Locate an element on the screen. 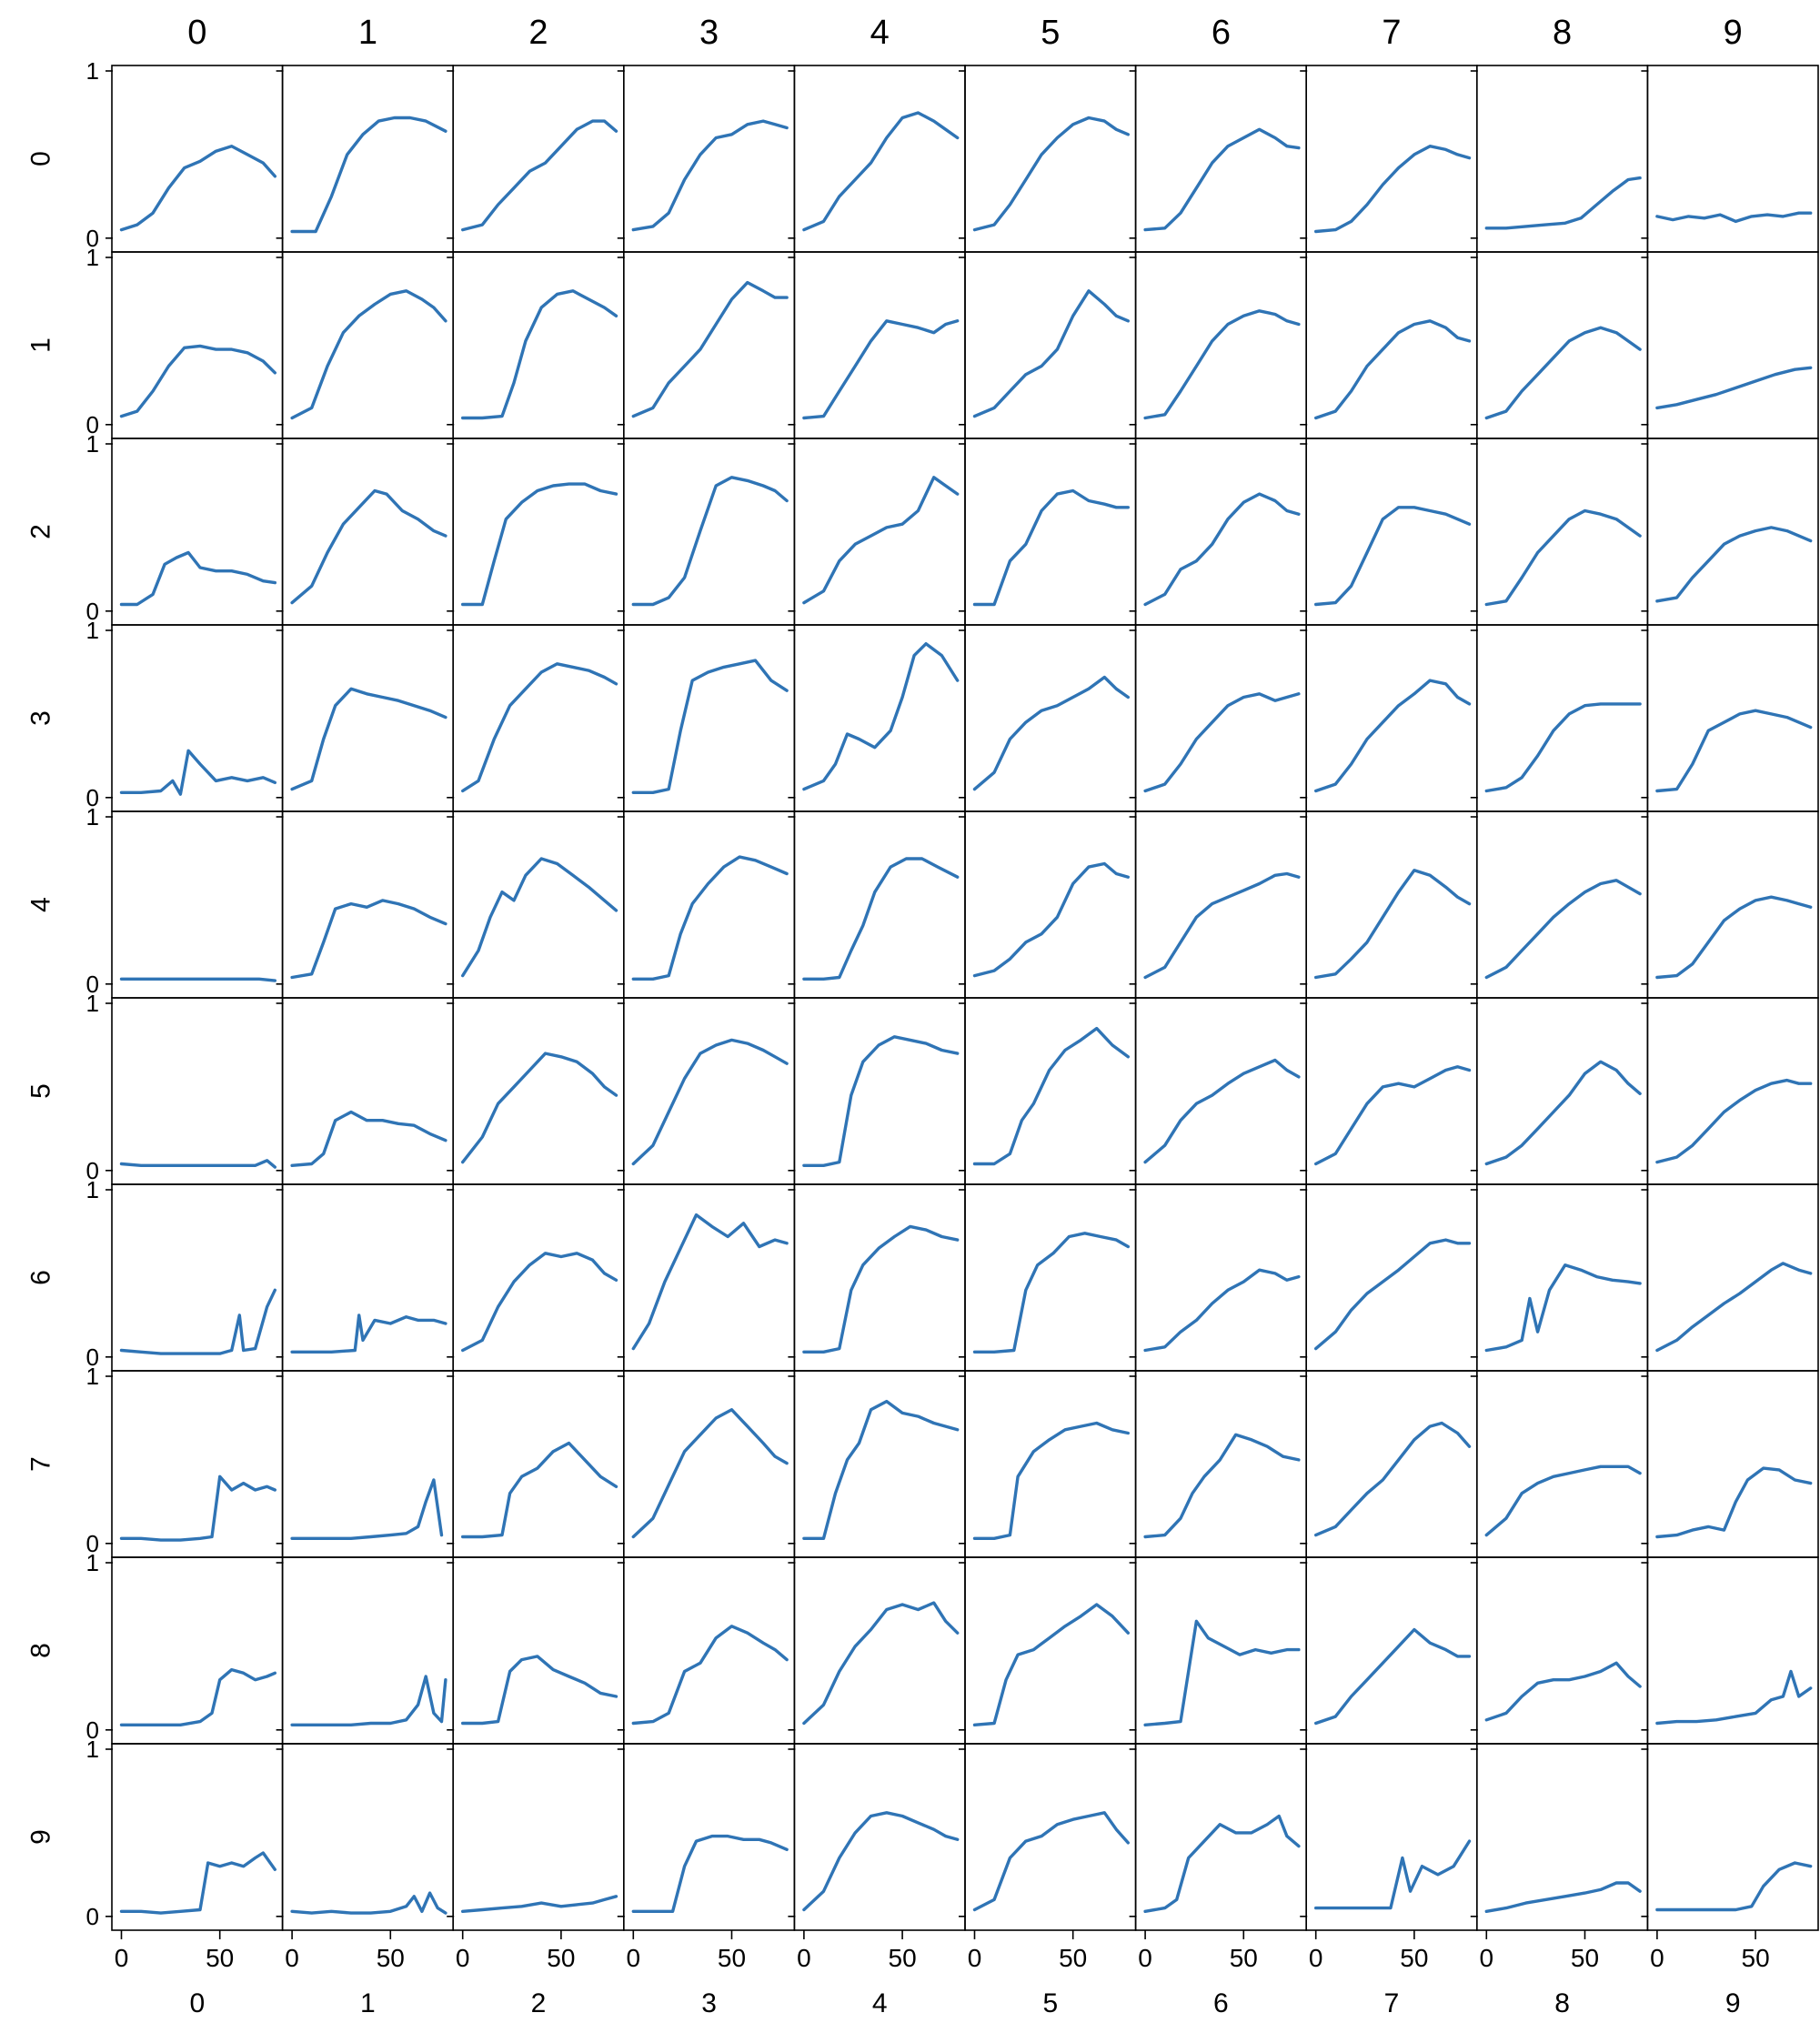  panel-frame-r7-c6 is located at coordinates (1221, 1464).